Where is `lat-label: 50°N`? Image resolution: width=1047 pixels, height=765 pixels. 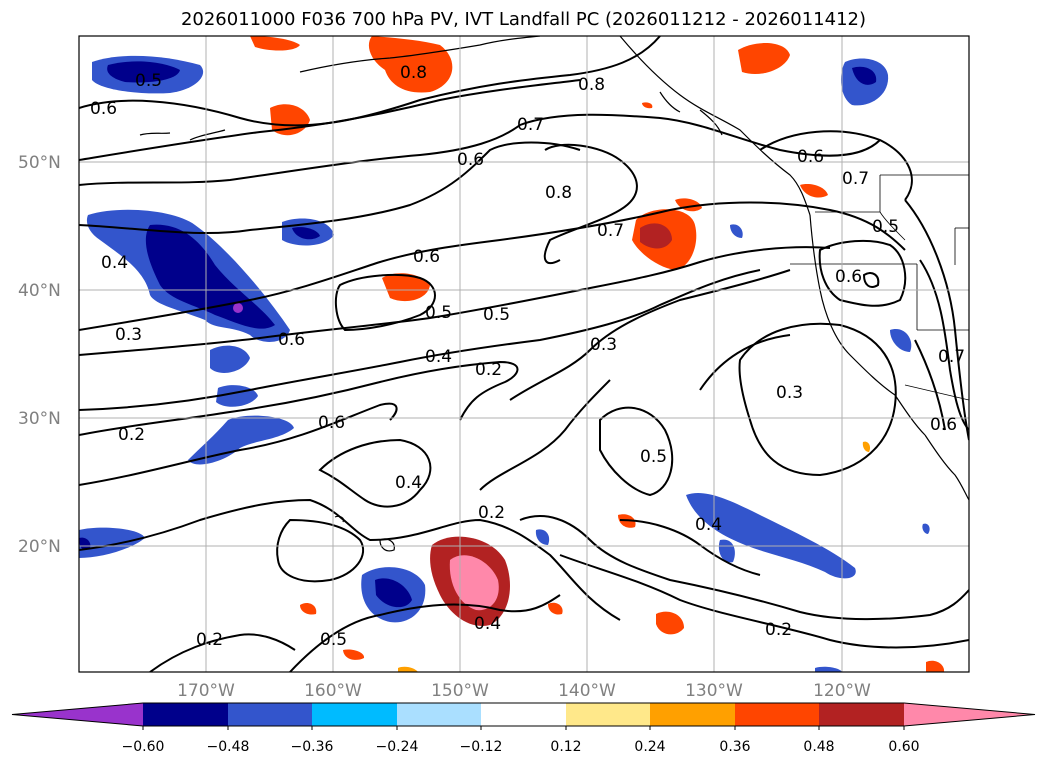 lat-label: 50°N is located at coordinates (39, 163).